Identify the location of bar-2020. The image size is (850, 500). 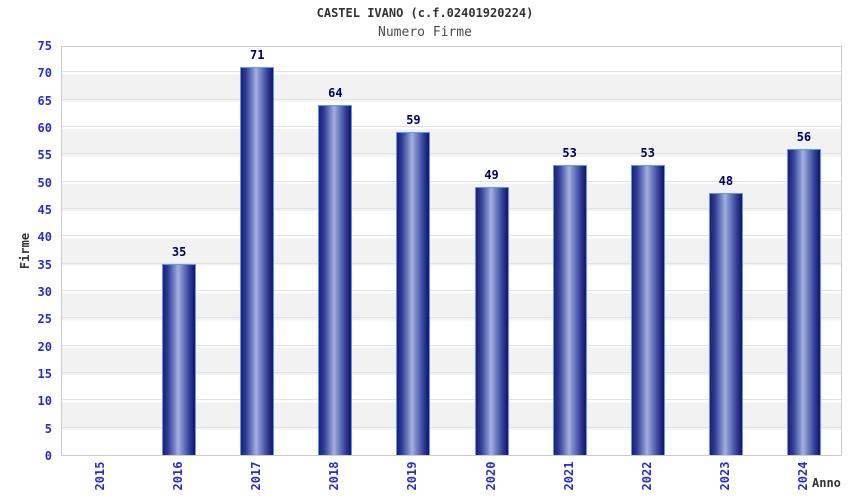
(491, 321).